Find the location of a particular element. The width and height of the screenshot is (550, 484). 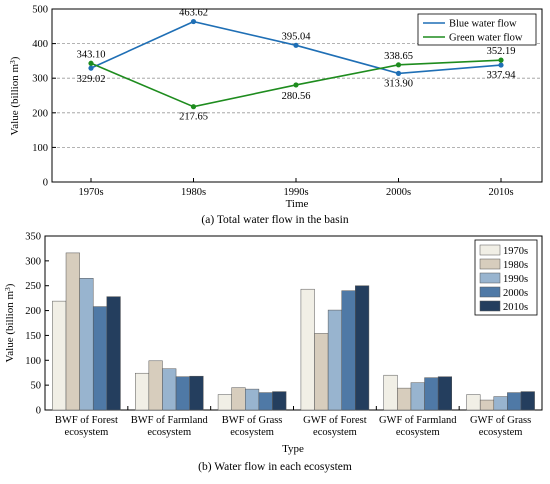

data-label: 337.94 is located at coordinates (502, 75).